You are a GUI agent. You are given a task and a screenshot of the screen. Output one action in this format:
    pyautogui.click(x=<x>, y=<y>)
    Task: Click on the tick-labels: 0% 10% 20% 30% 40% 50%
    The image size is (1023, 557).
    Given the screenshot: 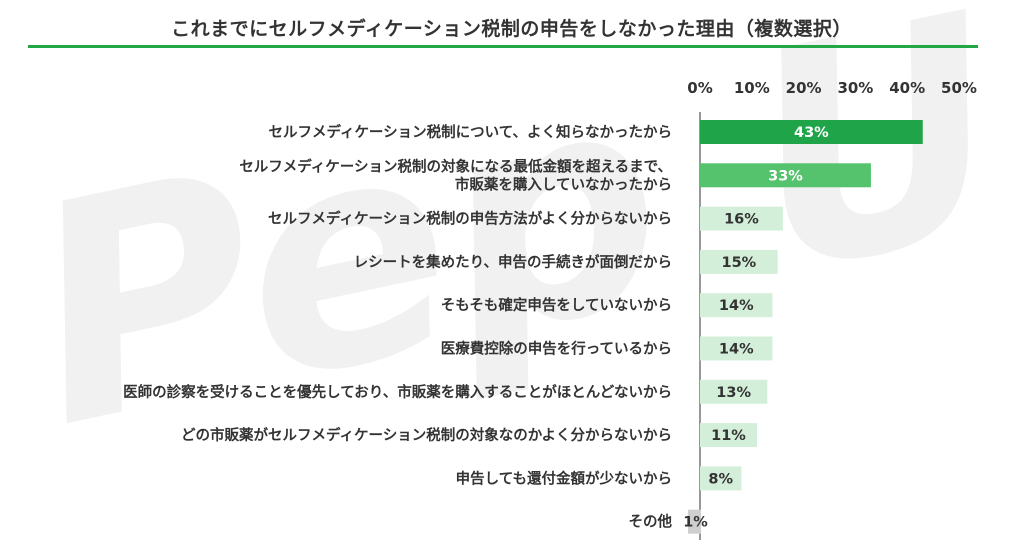 What is the action you would take?
    pyautogui.click(x=832, y=88)
    